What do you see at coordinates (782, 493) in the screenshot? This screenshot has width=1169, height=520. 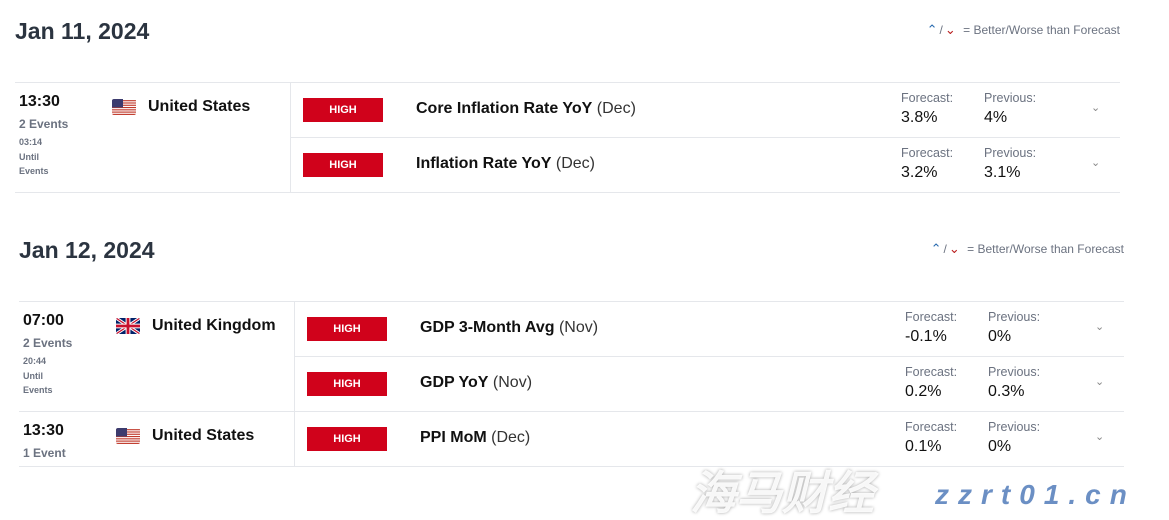 I see `watermark-logo: 海马财经` at bounding box center [782, 493].